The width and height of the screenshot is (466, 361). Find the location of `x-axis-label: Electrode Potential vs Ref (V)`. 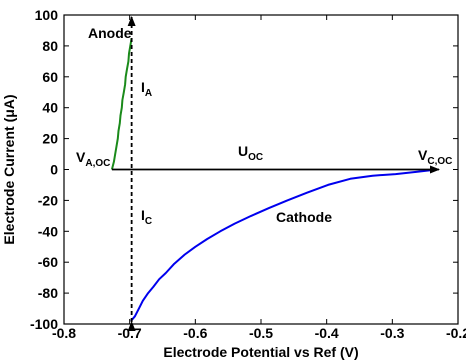

x-axis-label: Electrode Potential vs Ref (V) is located at coordinates (260, 352).